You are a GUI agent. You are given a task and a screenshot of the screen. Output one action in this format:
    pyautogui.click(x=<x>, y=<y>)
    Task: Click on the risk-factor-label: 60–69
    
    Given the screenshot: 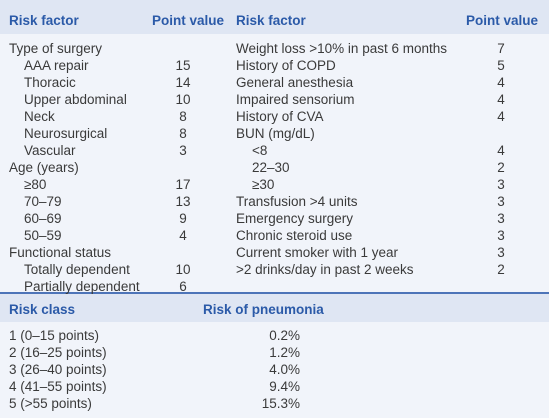 What is the action you would take?
    pyautogui.click(x=43, y=218)
    